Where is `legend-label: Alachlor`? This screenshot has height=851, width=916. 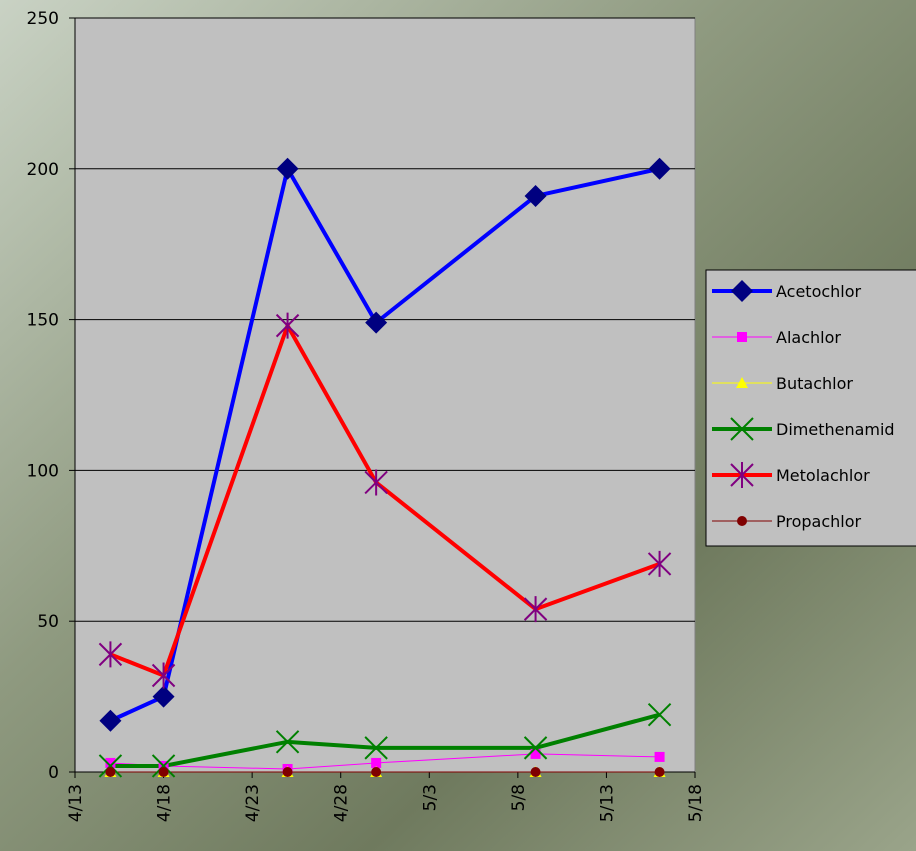 legend-label: Alachlor is located at coordinates (808, 337).